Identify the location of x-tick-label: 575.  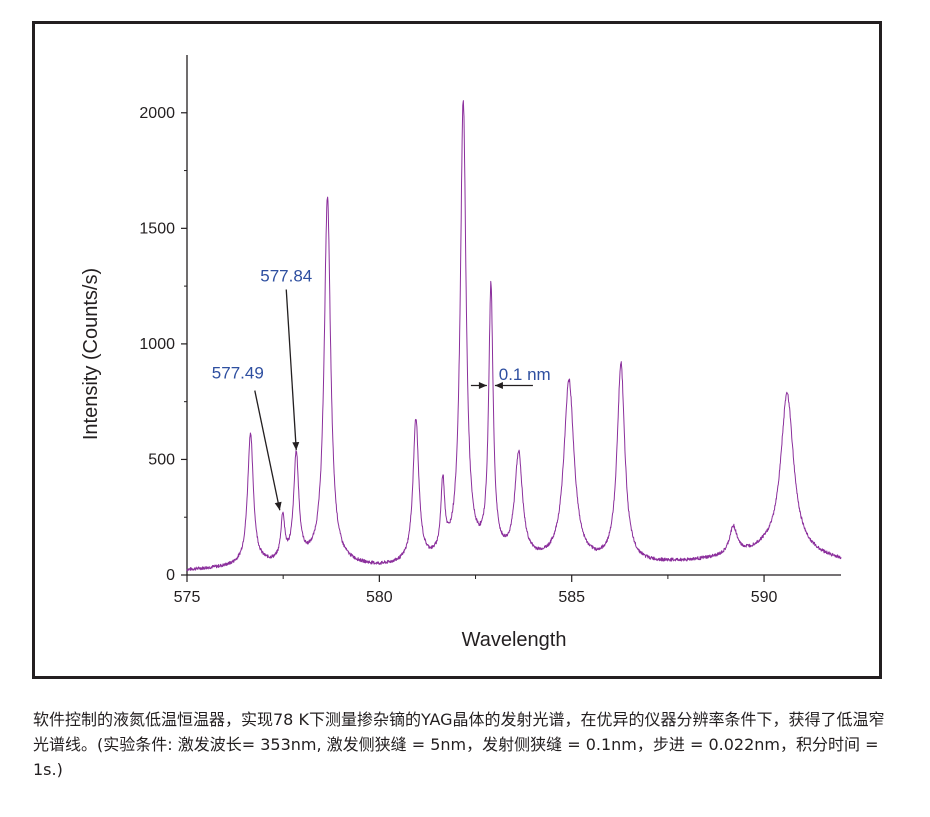
(187, 597).